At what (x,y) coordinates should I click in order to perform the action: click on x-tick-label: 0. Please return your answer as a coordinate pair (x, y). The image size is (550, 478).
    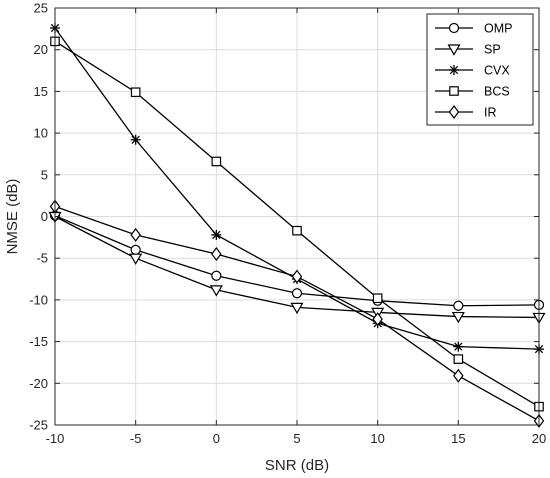
    Looking at the image, I should click on (216, 438).